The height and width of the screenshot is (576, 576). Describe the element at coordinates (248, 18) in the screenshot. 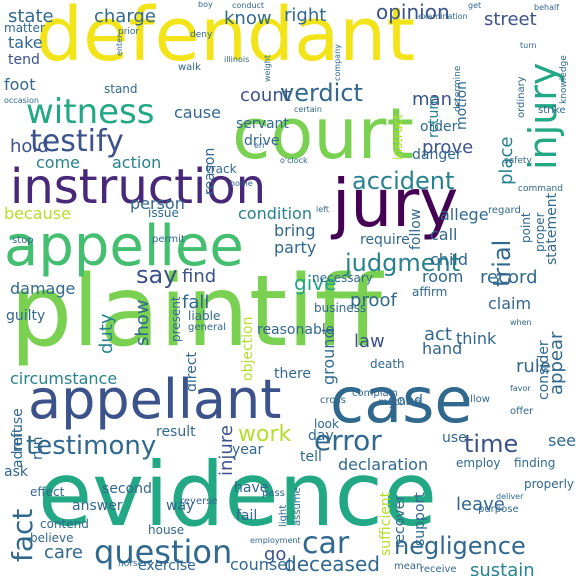

I see `word-know: know` at that location.